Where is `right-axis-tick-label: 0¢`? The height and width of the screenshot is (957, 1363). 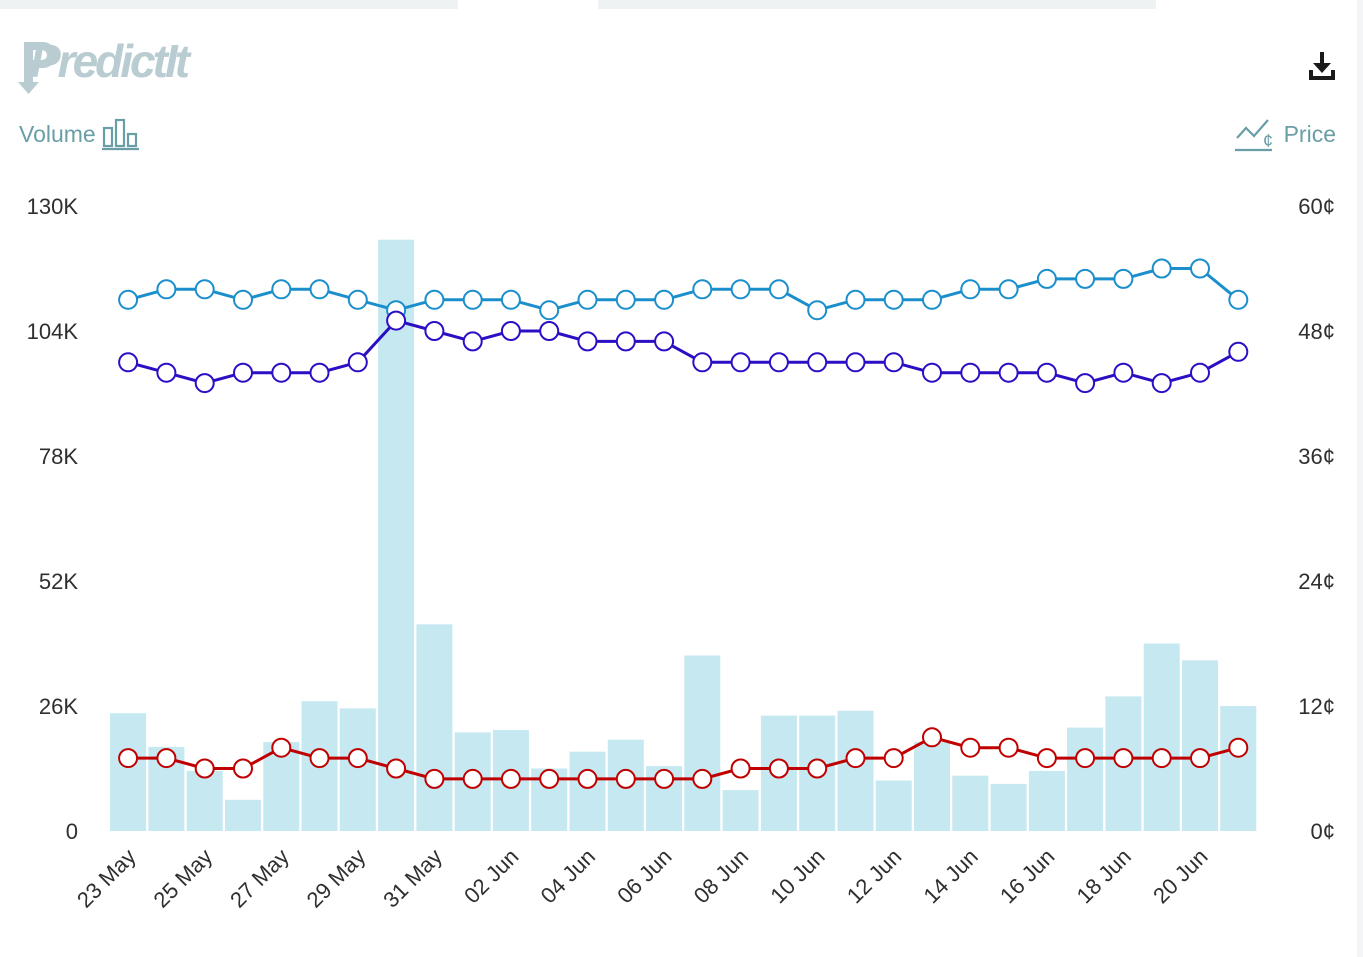
right-axis-tick-label: 0¢ is located at coordinates (1323, 831).